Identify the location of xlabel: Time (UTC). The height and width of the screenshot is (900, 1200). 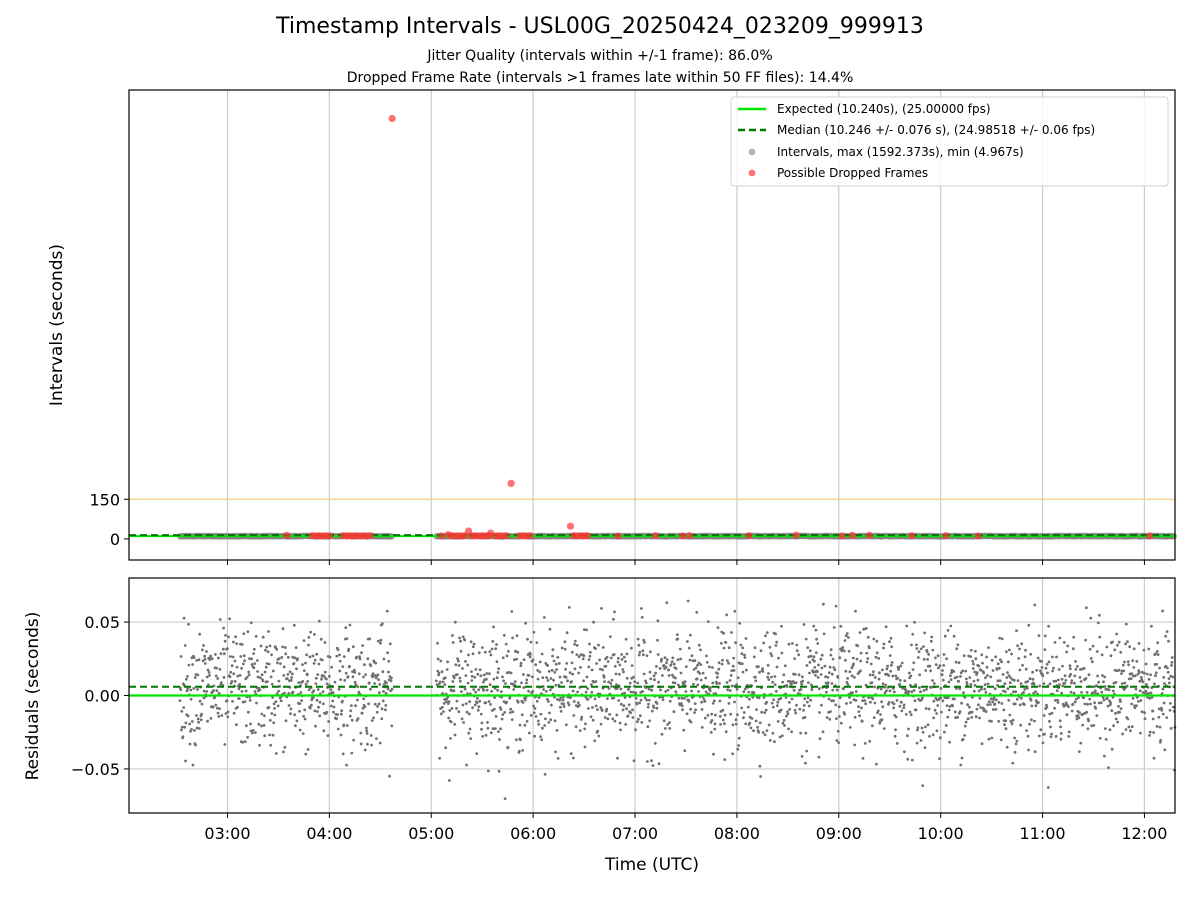
(651, 865).